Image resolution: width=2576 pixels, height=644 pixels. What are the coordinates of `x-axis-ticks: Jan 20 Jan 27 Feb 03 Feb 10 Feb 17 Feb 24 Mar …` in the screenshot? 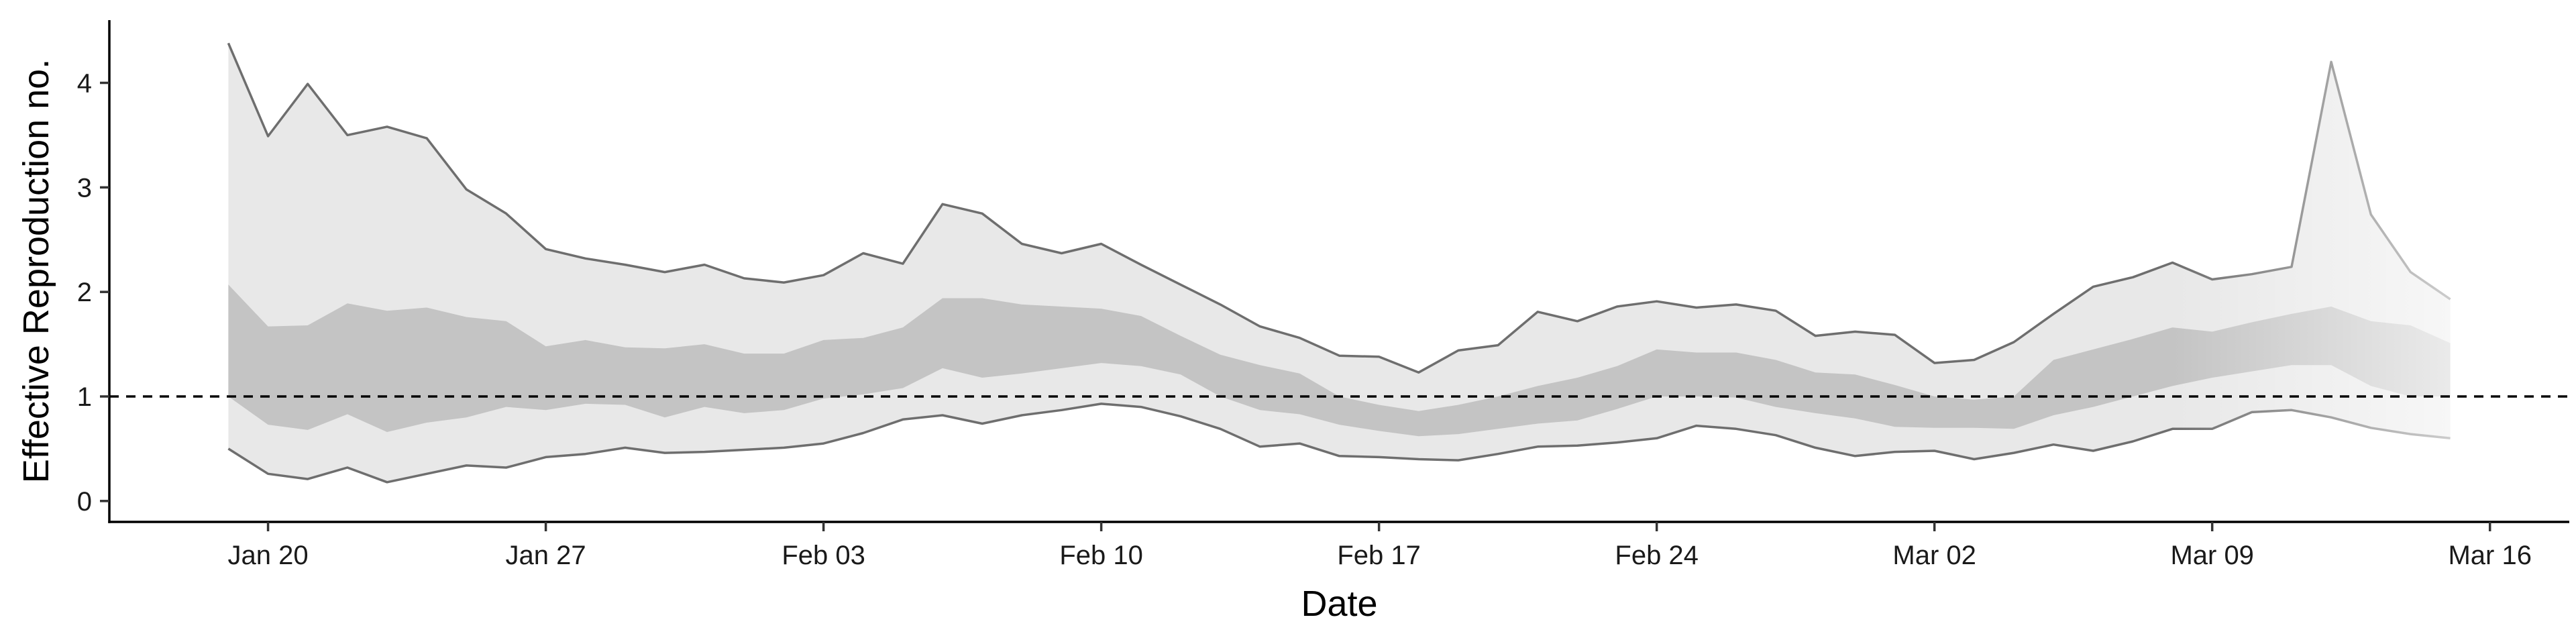 It's located at (1380, 546).